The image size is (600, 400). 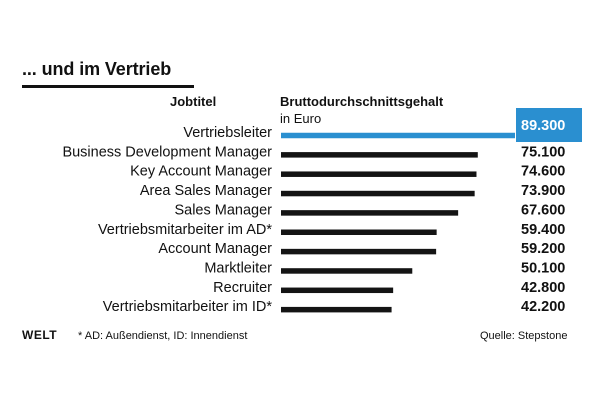 What do you see at coordinates (185, 230) in the screenshot?
I see `category-label: Vertriebsmitarbeiter im AD*` at bounding box center [185, 230].